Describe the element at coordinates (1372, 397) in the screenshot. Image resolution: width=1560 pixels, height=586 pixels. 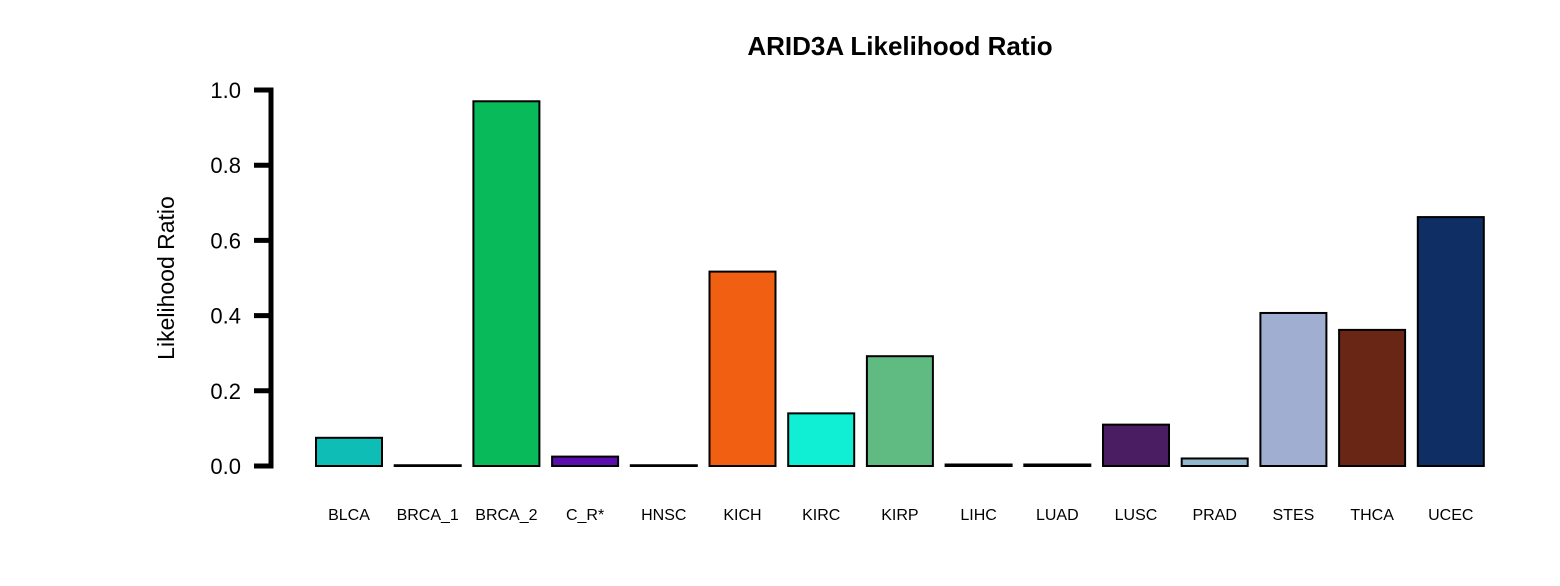
I see `bar-thca` at that location.